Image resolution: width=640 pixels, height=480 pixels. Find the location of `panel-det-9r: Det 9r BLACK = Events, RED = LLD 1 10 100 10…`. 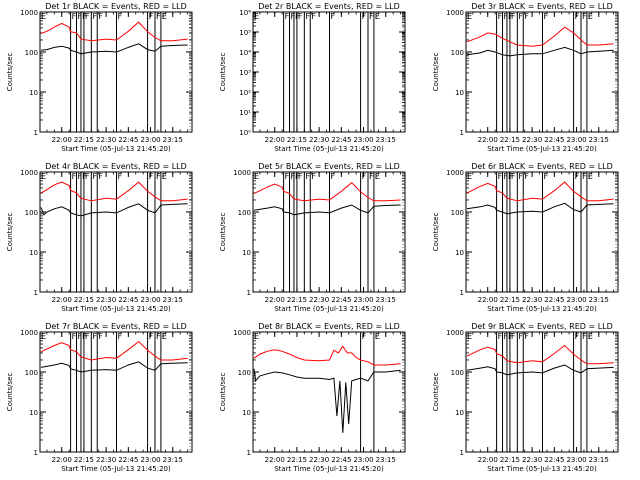

panel-det-9r: Det 9r BLACK = Events, RED = LLD 1 10 100 10… is located at coordinates (525, 397).